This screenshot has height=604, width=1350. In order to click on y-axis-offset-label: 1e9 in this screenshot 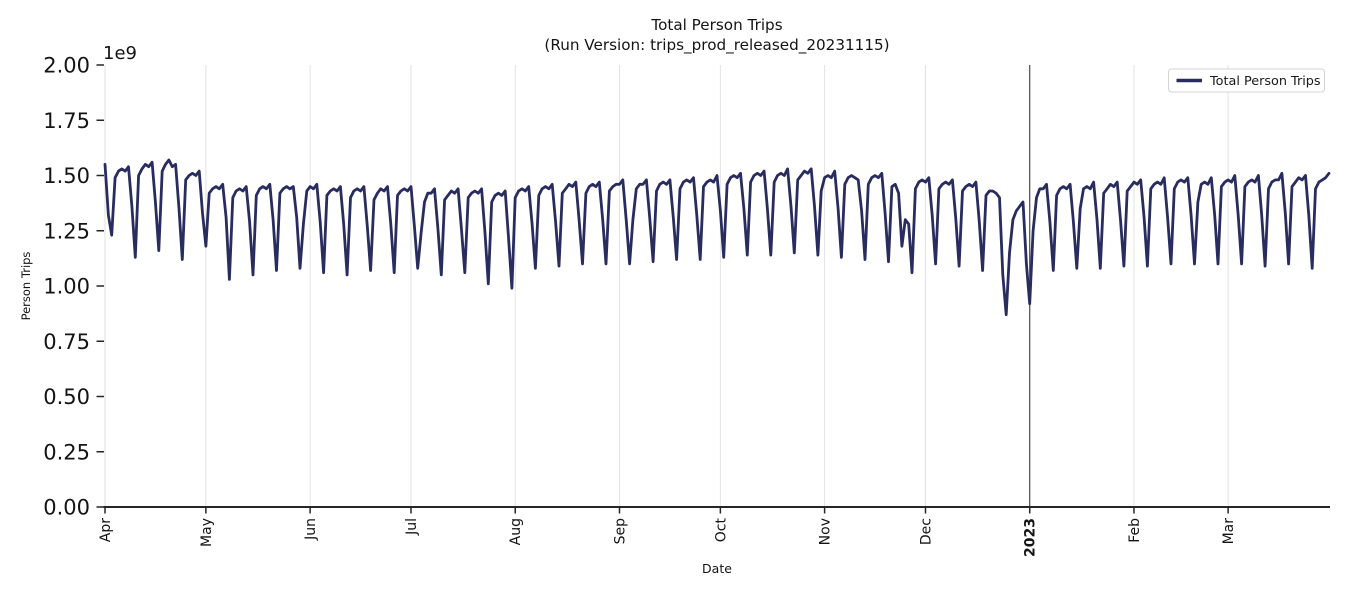, I will do `click(120, 53)`.